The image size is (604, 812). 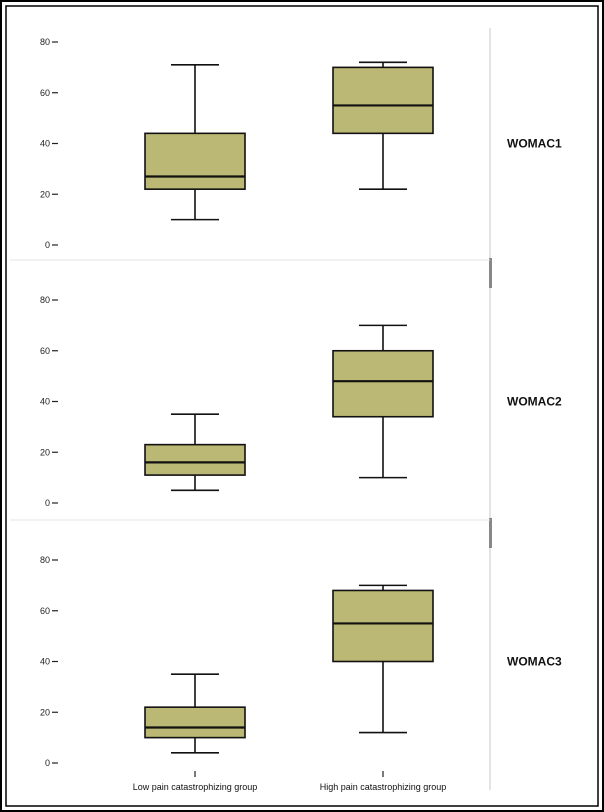 What do you see at coordinates (534, 402) in the screenshot?
I see `panel-label: WOMAC2` at bounding box center [534, 402].